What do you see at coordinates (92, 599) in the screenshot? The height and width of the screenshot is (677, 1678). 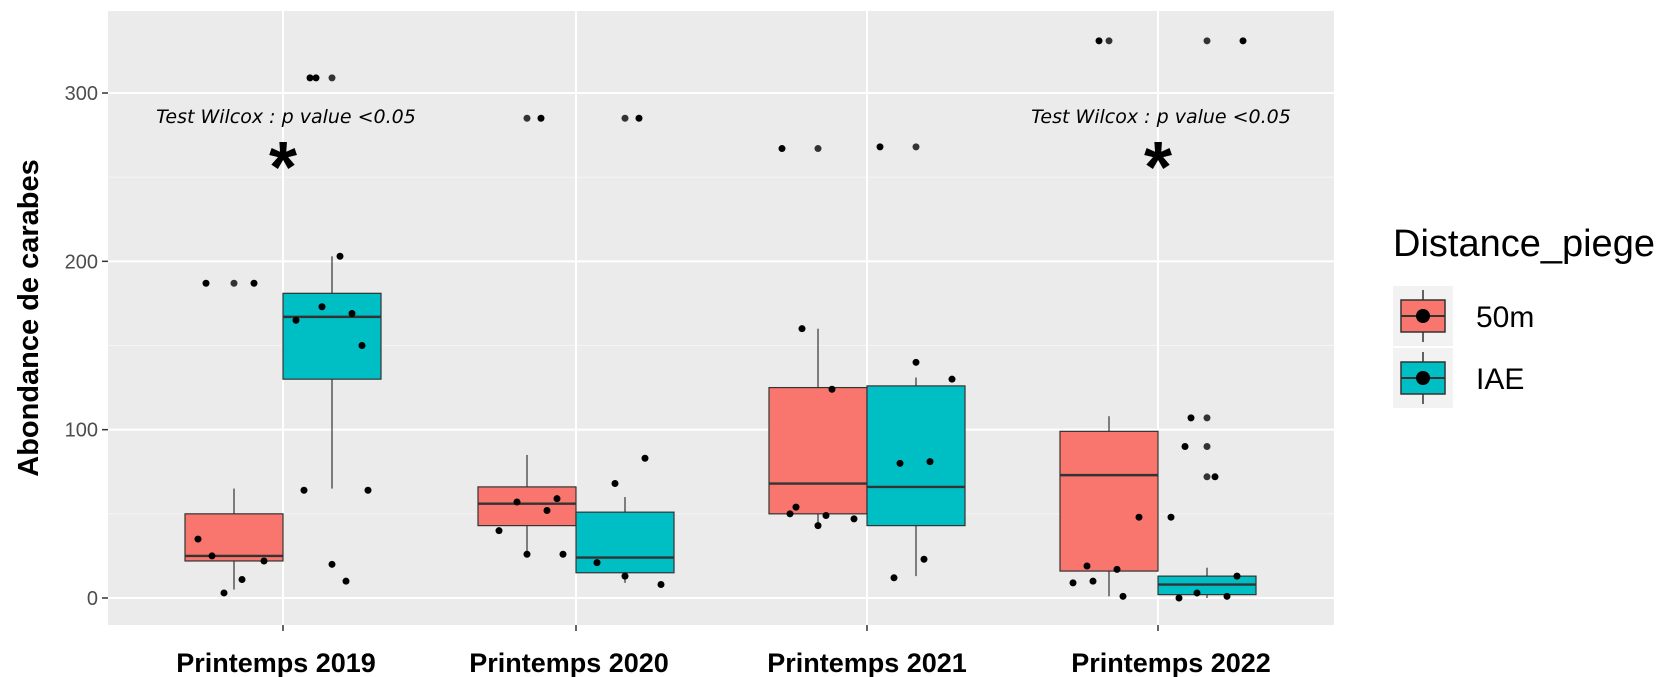 I see `y-tick-label: 0` at bounding box center [92, 599].